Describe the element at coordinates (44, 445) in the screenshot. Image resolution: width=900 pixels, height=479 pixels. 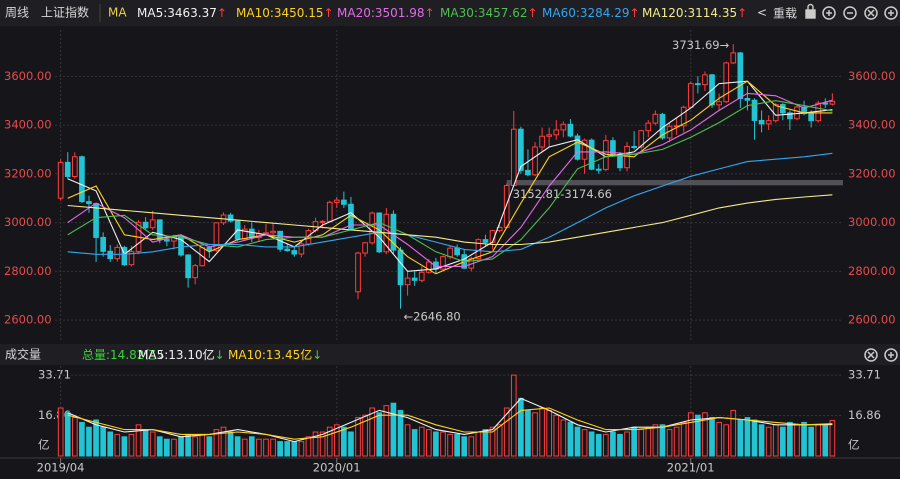
I see `y-tick-label: 亿` at that location.